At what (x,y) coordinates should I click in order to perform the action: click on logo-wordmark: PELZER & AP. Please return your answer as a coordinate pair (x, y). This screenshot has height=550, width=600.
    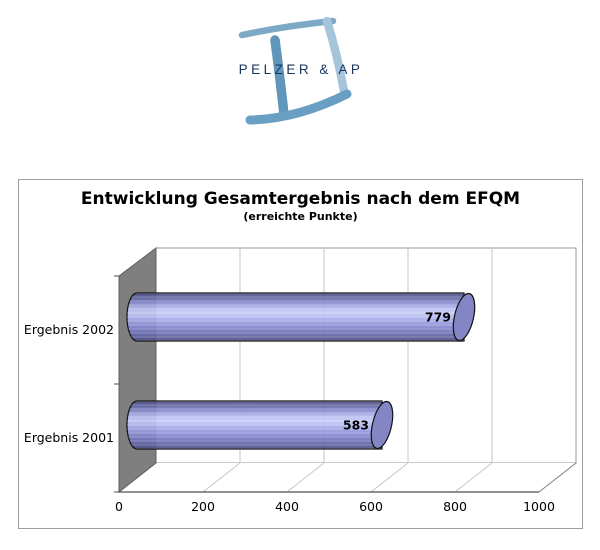
    Looking at the image, I should click on (301, 69).